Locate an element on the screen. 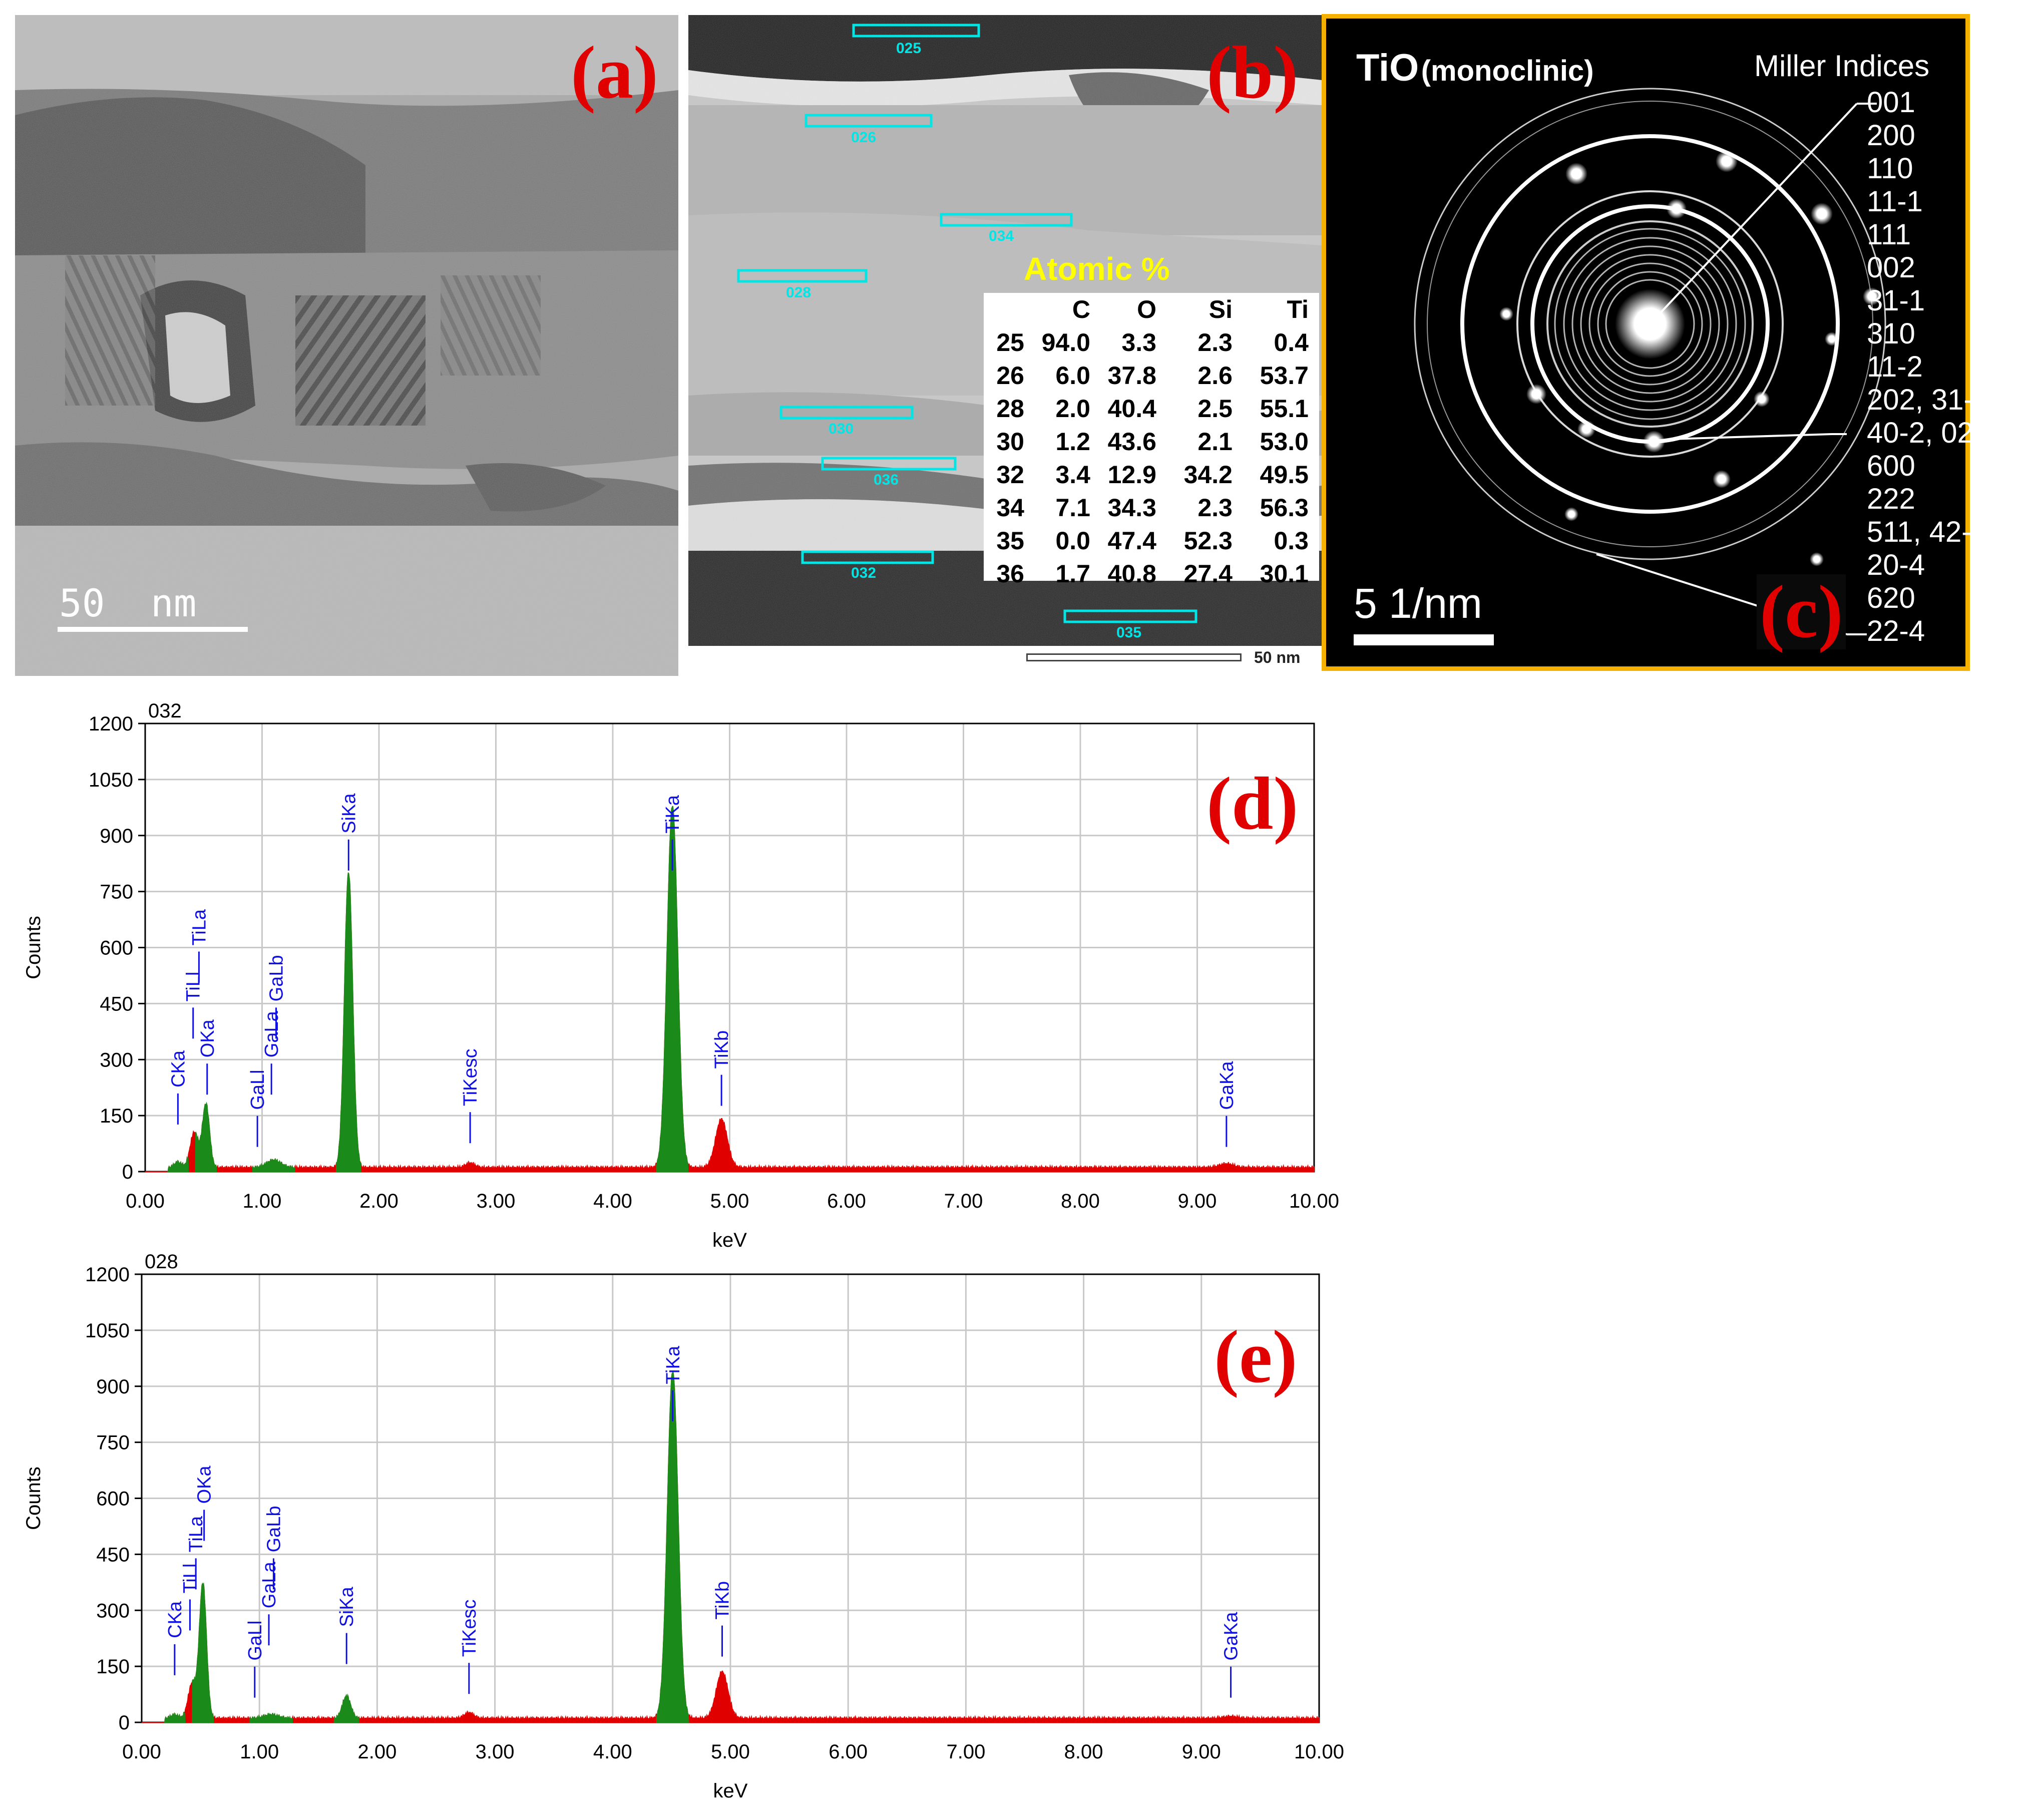 This screenshot has width=2032, height=1820. eds-box-label: 026 is located at coordinates (864, 137).